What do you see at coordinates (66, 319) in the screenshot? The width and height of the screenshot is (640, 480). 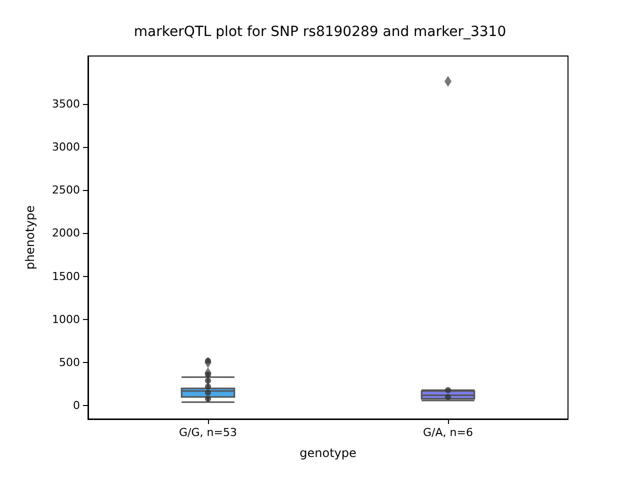 I see `y-tick-label: 1000` at bounding box center [66, 319].